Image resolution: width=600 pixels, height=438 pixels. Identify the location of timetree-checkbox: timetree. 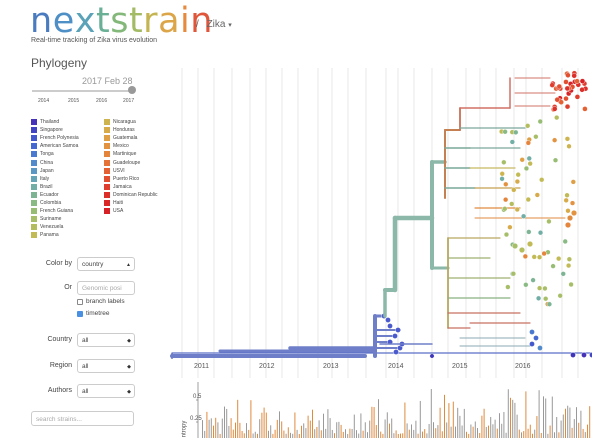
(93, 313).